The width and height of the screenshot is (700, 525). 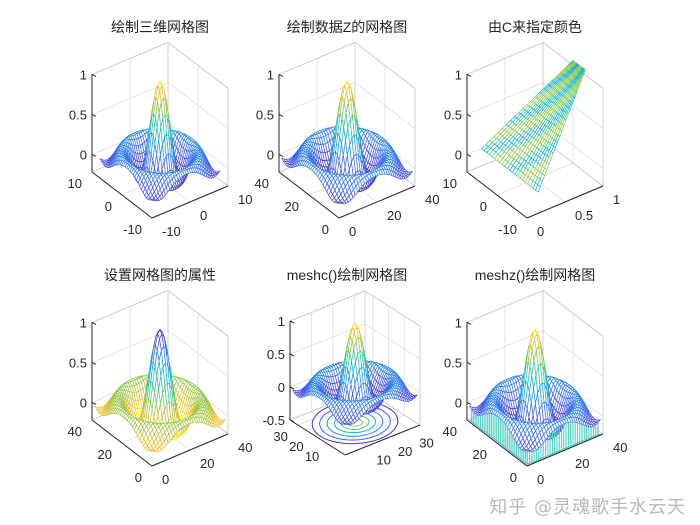 What do you see at coordinates (274, 420) in the screenshot?
I see `z-tick-label: -0.5` at bounding box center [274, 420].